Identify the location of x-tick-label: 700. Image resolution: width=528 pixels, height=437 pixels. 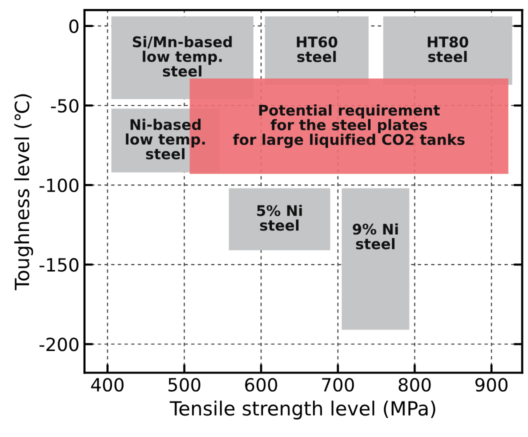
(338, 385).